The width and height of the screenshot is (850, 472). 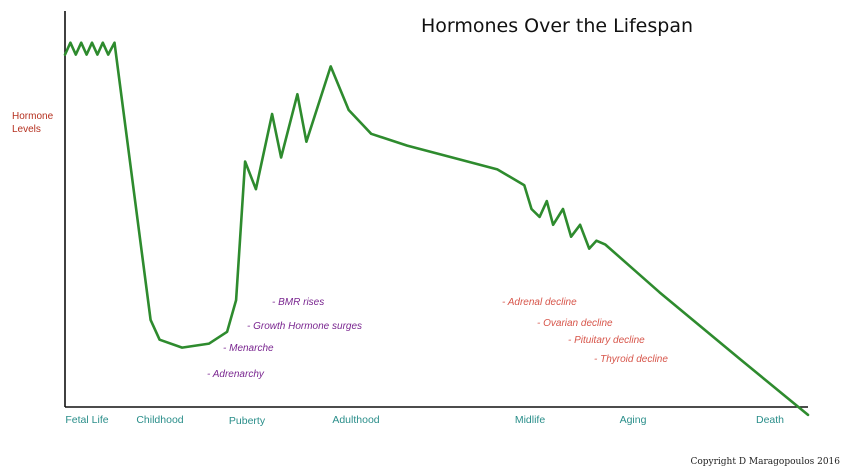 I want to click on stage-label-childhood: Childhood, so click(x=159, y=420).